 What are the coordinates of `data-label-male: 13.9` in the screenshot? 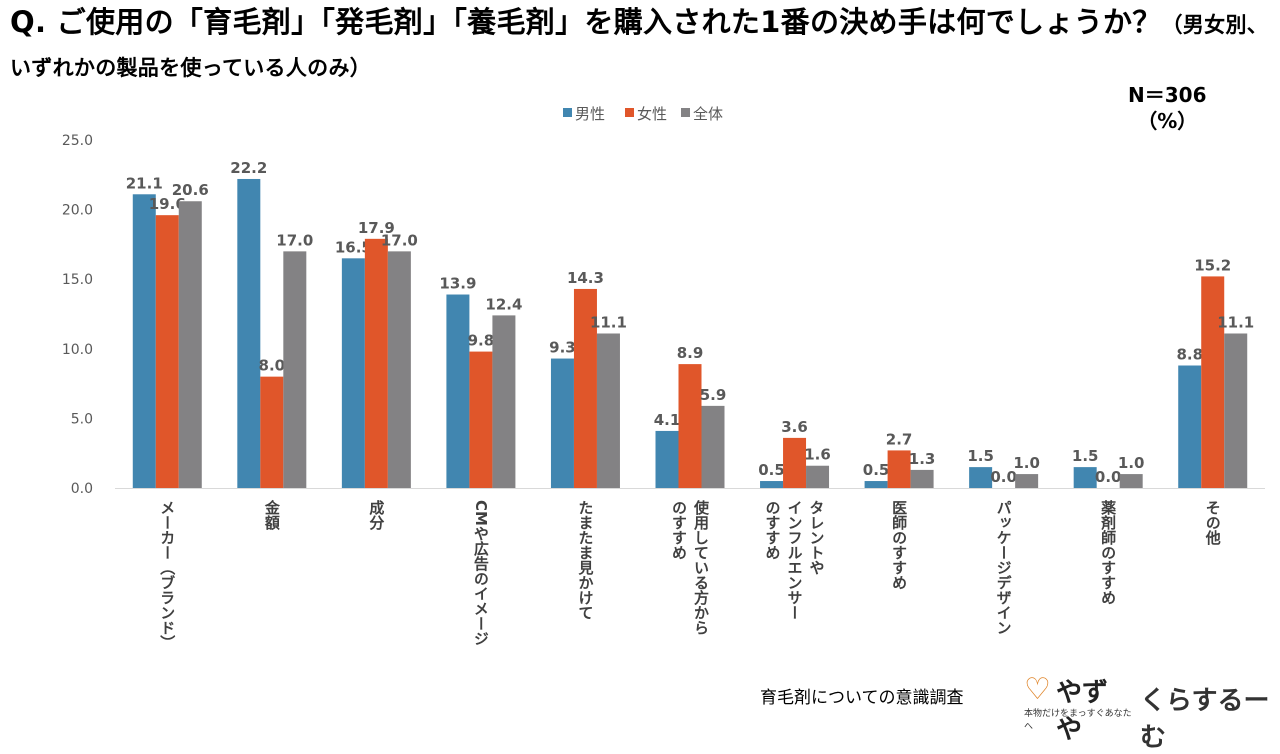 It's located at (457, 284).